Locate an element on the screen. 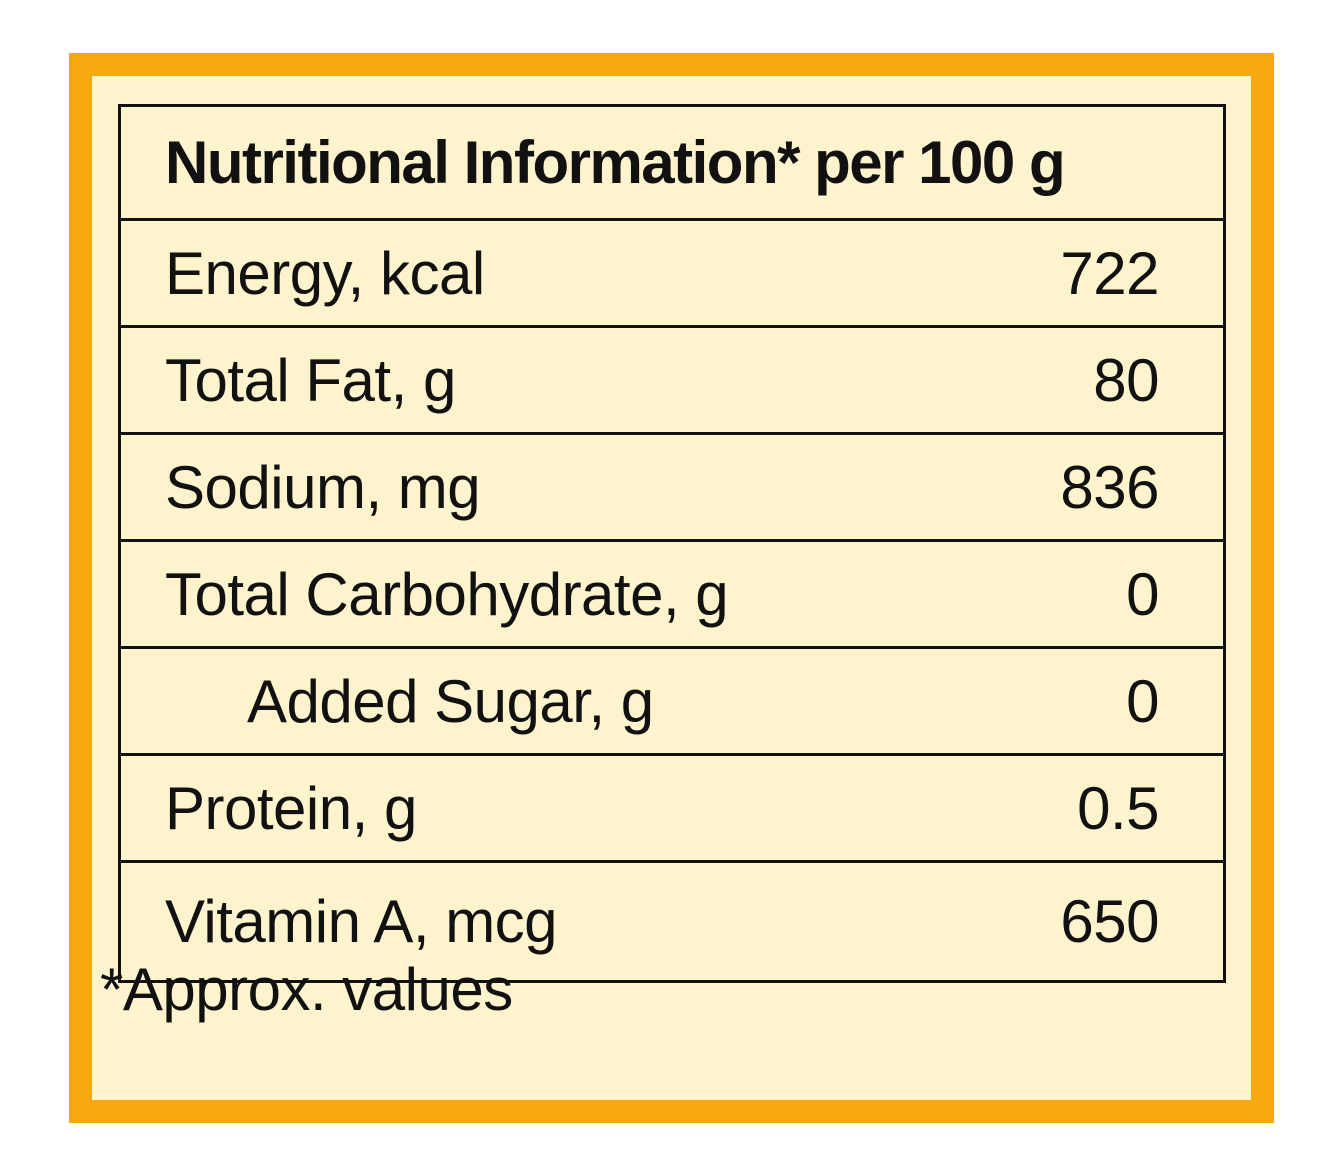 The width and height of the screenshot is (1341, 1173). table-row-energy: Energy, kcal 722 is located at coordinates (672, 274).